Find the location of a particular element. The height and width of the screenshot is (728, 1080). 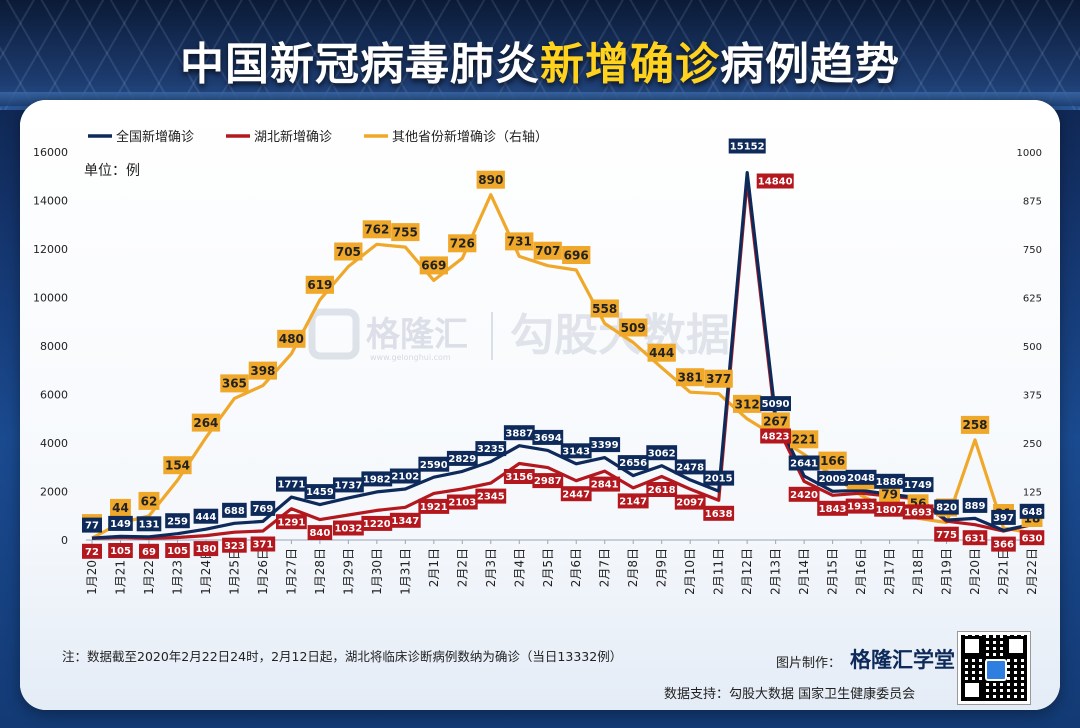

label-hubei: 3156 is located at coordinates (519, 477).